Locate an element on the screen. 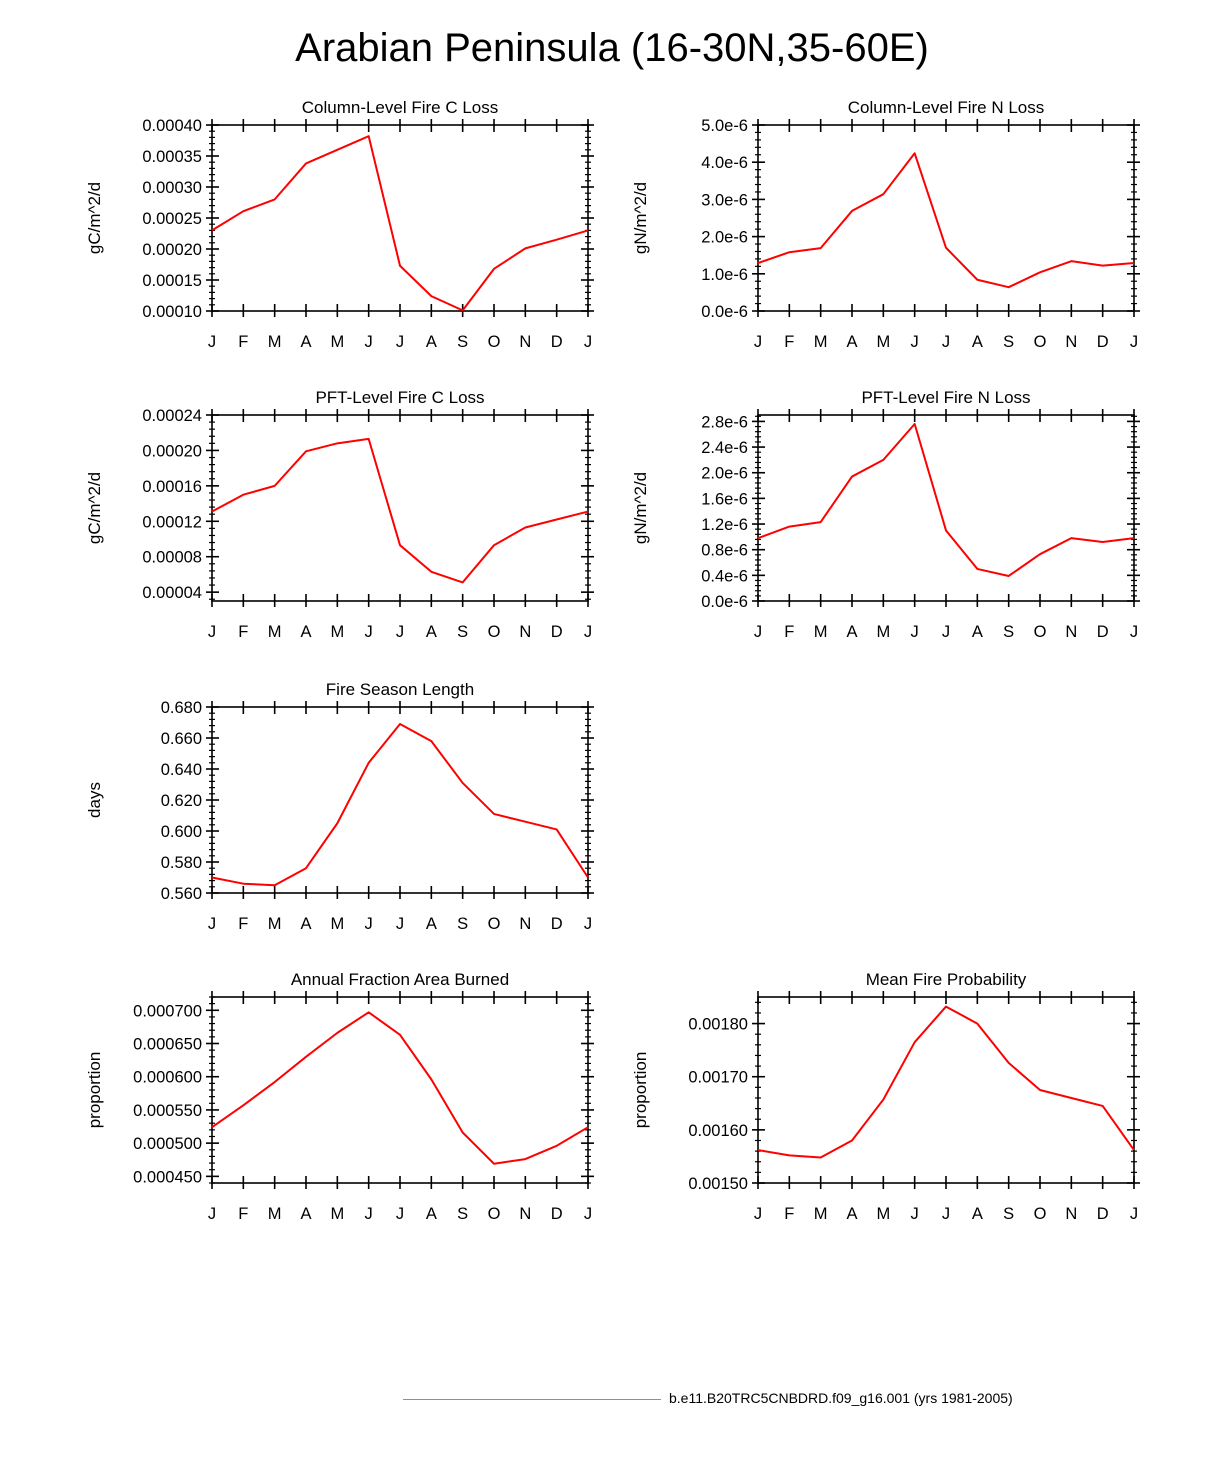  y-tick-label: 0.680 is located at coordinates (181, 708).